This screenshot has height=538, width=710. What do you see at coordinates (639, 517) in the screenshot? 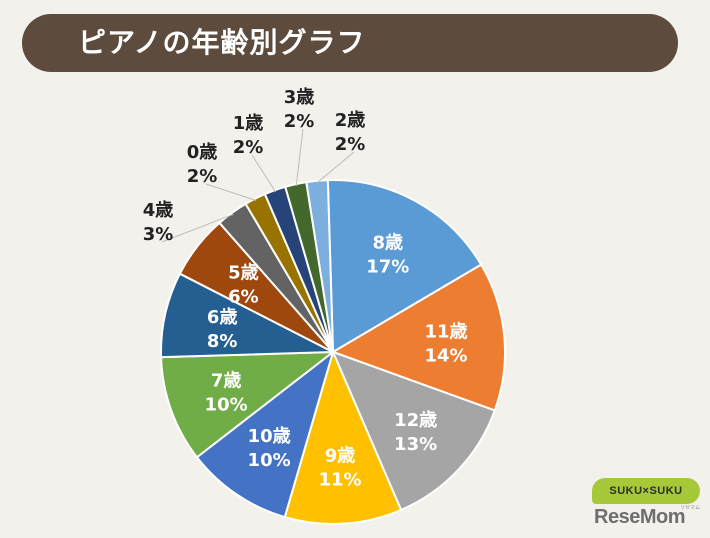
I see `logo-main-text: ReseMom` at bounding box center [639, 517].